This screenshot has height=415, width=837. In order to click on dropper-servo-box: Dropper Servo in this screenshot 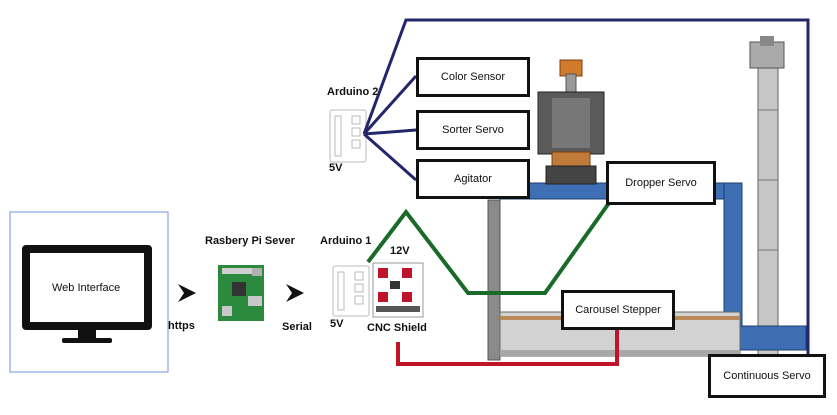, I will do `click(661, 183)`.